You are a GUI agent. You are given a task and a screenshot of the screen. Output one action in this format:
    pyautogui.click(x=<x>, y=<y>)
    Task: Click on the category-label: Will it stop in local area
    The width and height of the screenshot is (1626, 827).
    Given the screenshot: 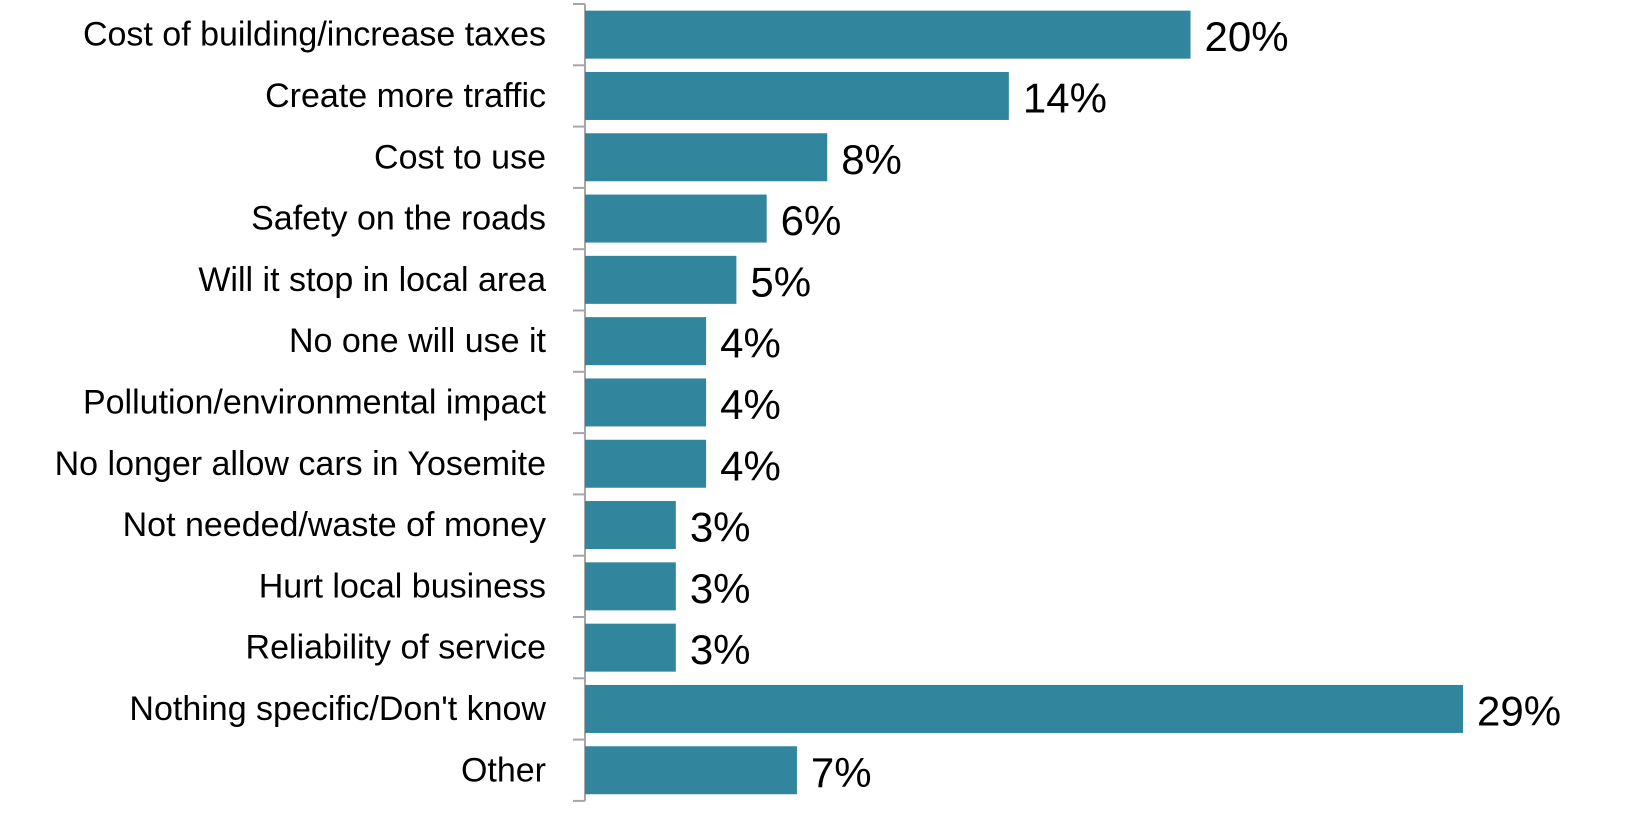 What is the action you would take?
    pyautogui.click(x=372, y=280)
    